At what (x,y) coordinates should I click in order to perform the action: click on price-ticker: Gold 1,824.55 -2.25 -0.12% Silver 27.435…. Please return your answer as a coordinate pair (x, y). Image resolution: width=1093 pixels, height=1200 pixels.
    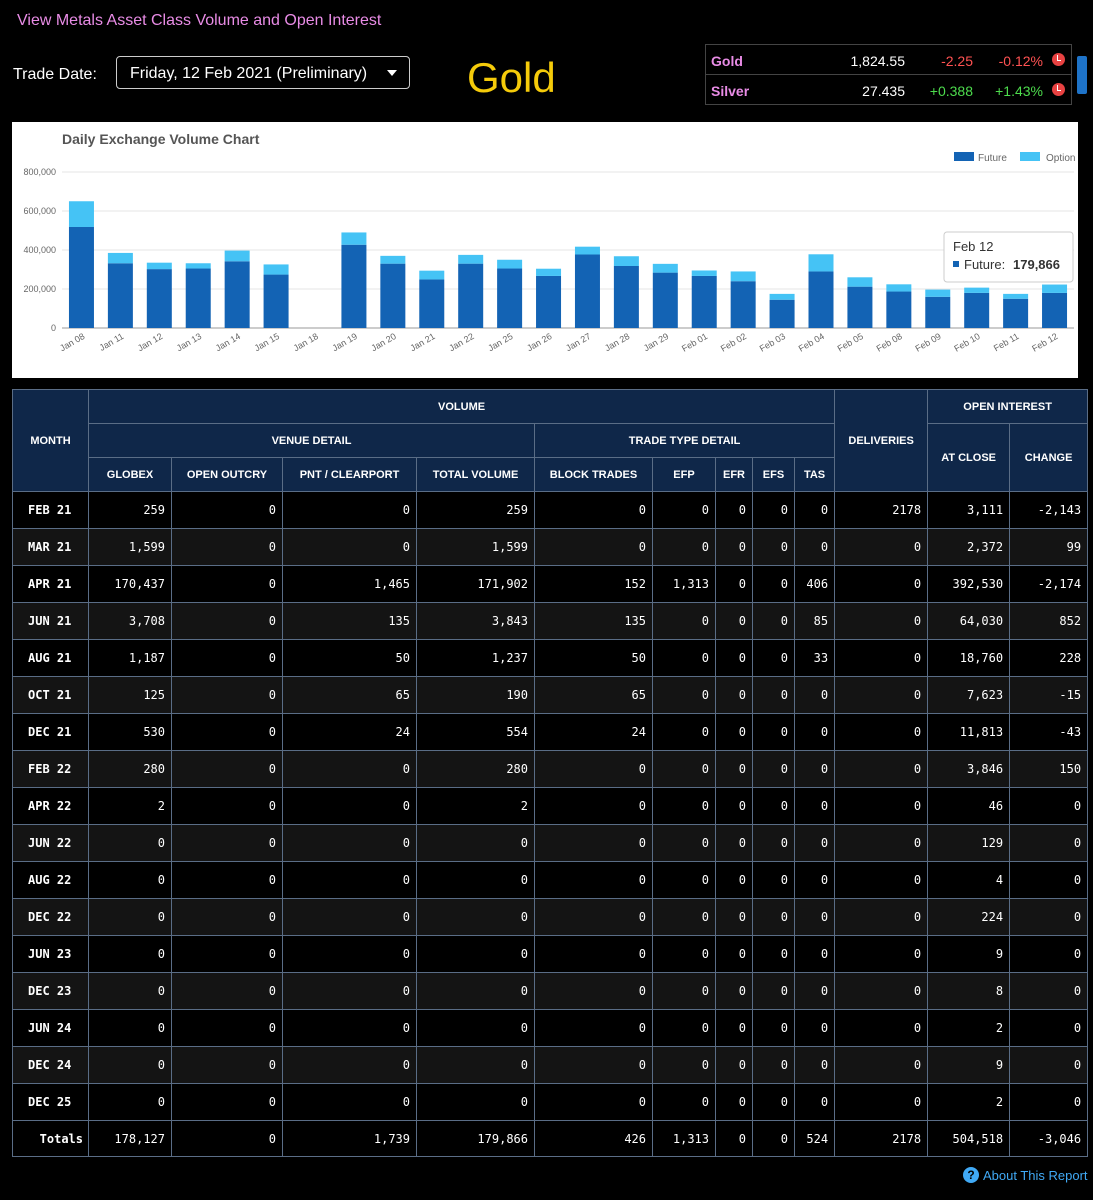
    Looking at the image, I should click on (888, 74).